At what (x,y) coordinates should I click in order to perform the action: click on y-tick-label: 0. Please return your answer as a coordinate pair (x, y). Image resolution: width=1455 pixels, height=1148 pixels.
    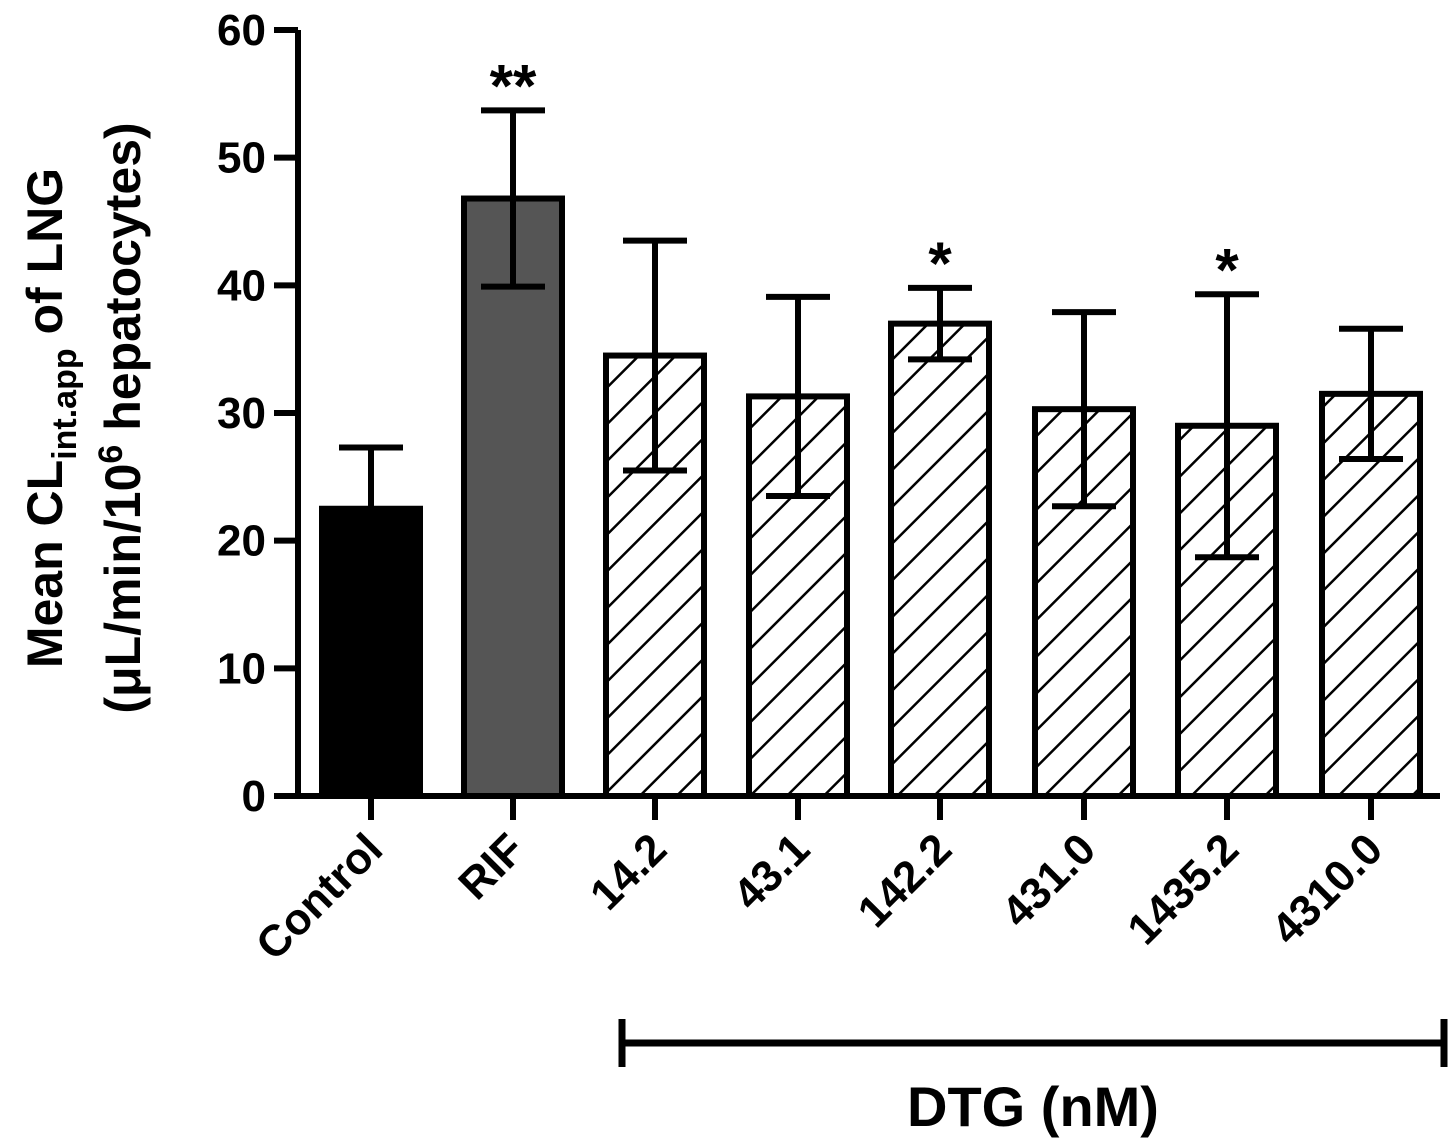
    Looking at the image, I should click on (254, 796).